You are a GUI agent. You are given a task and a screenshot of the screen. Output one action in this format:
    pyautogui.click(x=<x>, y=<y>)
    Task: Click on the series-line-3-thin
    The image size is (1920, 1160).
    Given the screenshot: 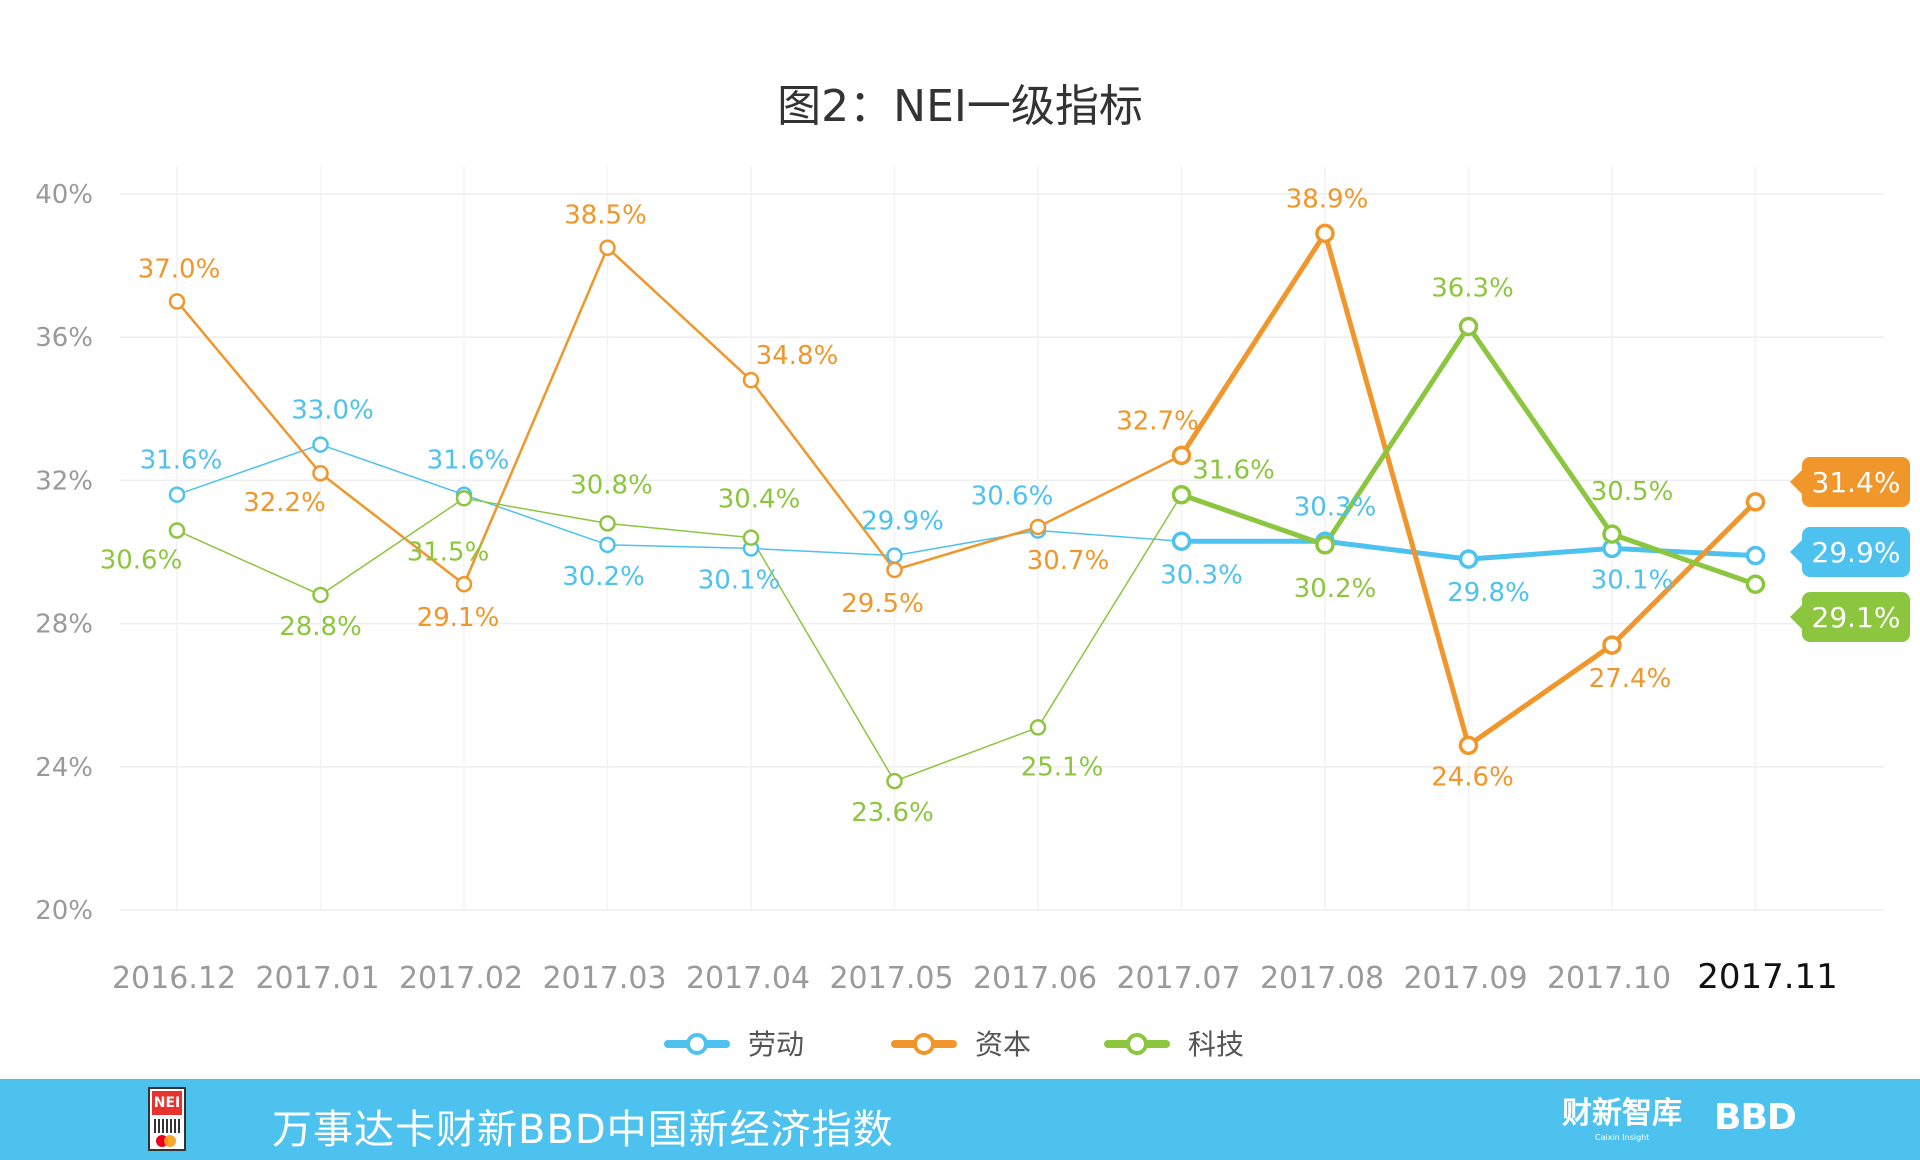 What is the action you would take?
    pyautogui.click(x=679, y=638)
    